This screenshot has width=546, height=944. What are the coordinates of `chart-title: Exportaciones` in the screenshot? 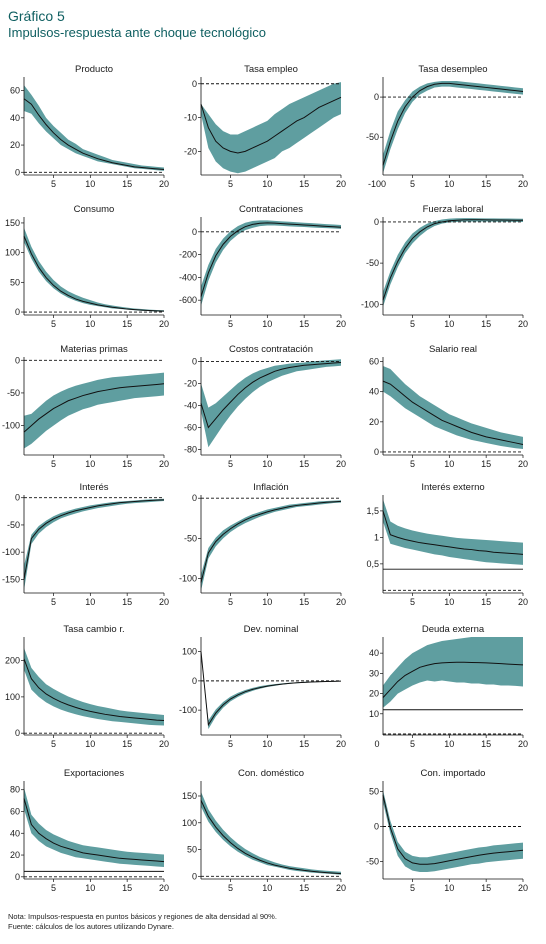 It's located at (94, 773).